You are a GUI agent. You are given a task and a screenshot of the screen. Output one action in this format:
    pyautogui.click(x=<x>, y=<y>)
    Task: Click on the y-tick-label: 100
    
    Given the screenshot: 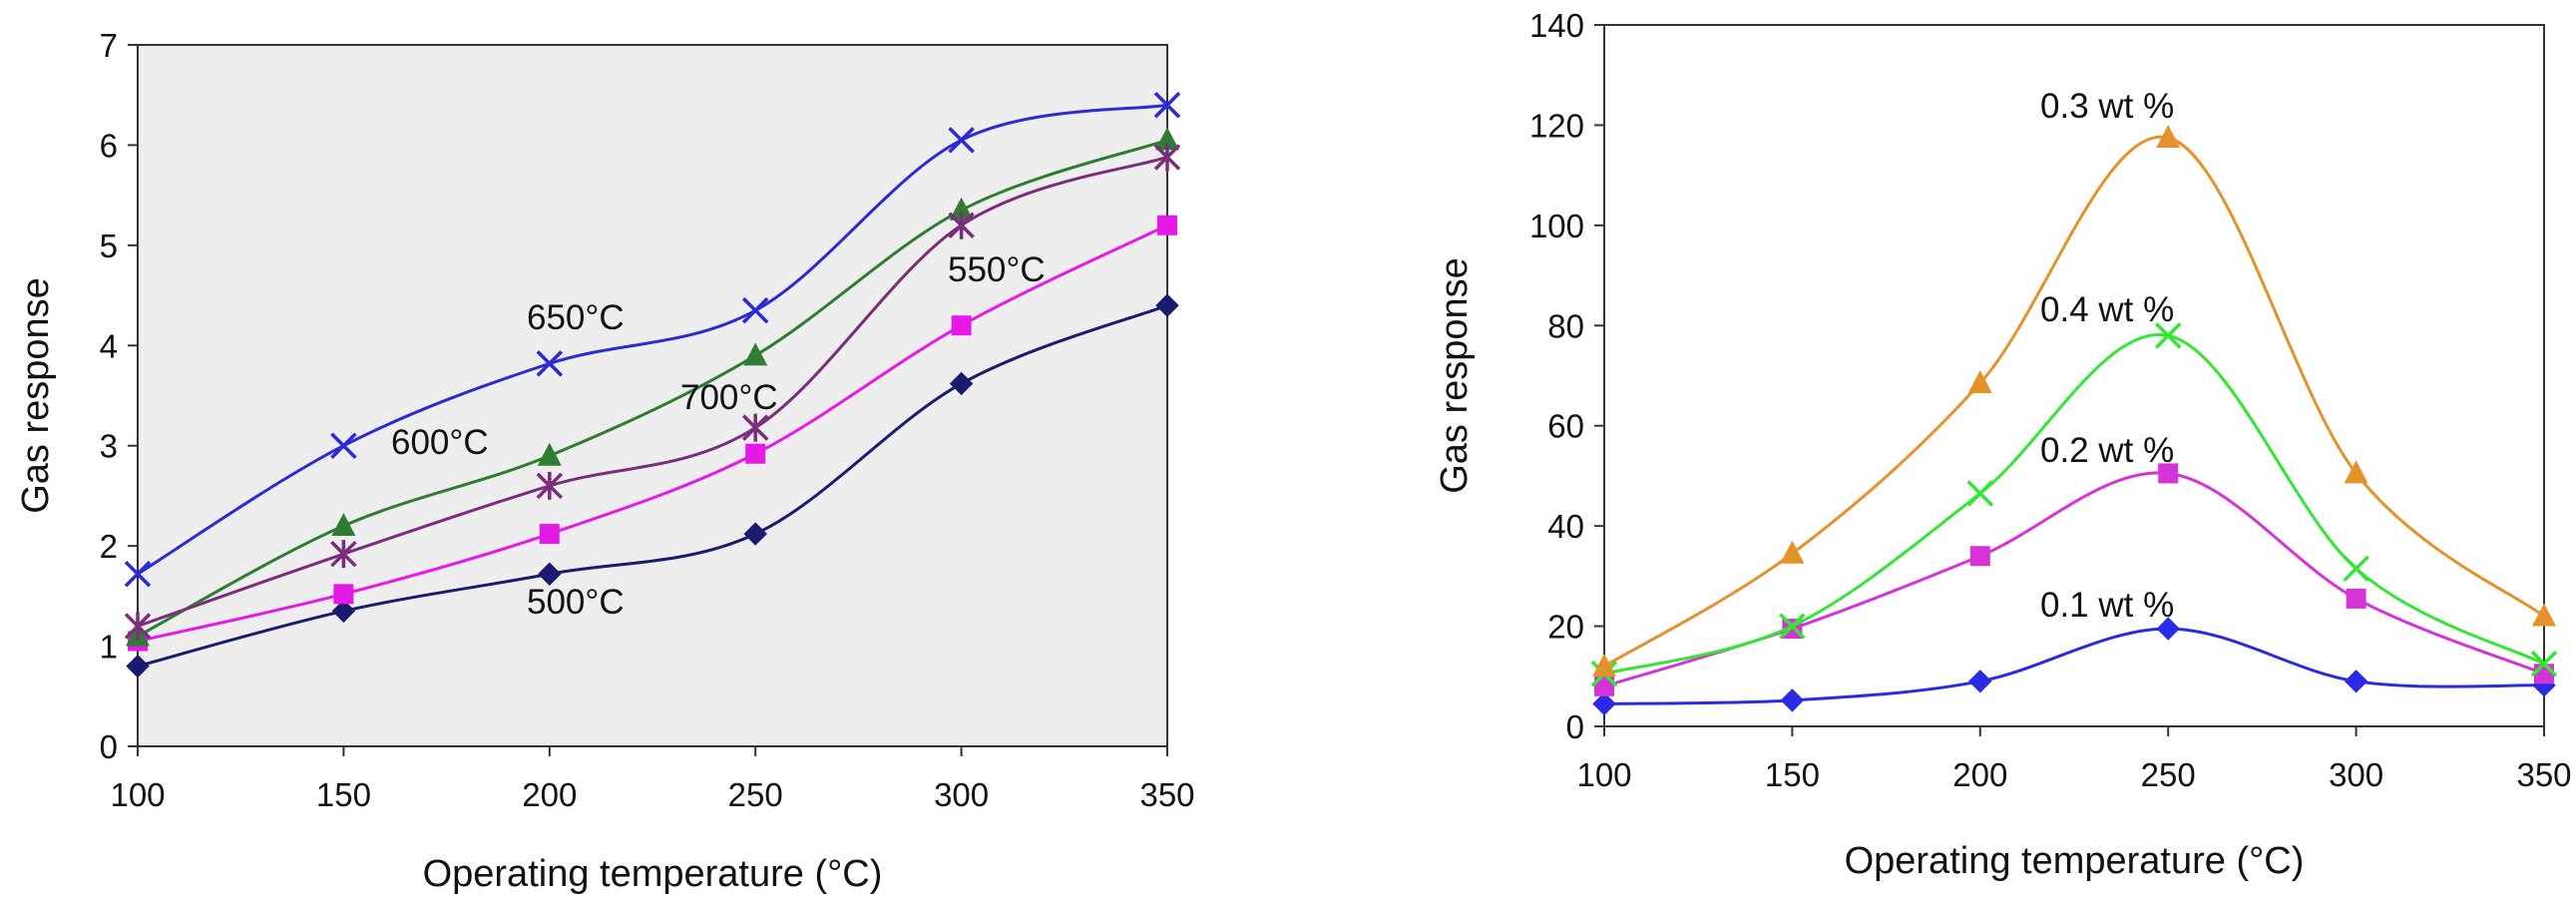 What is the action you would take?
    pyautogui.click(x=1556, y=226)
    